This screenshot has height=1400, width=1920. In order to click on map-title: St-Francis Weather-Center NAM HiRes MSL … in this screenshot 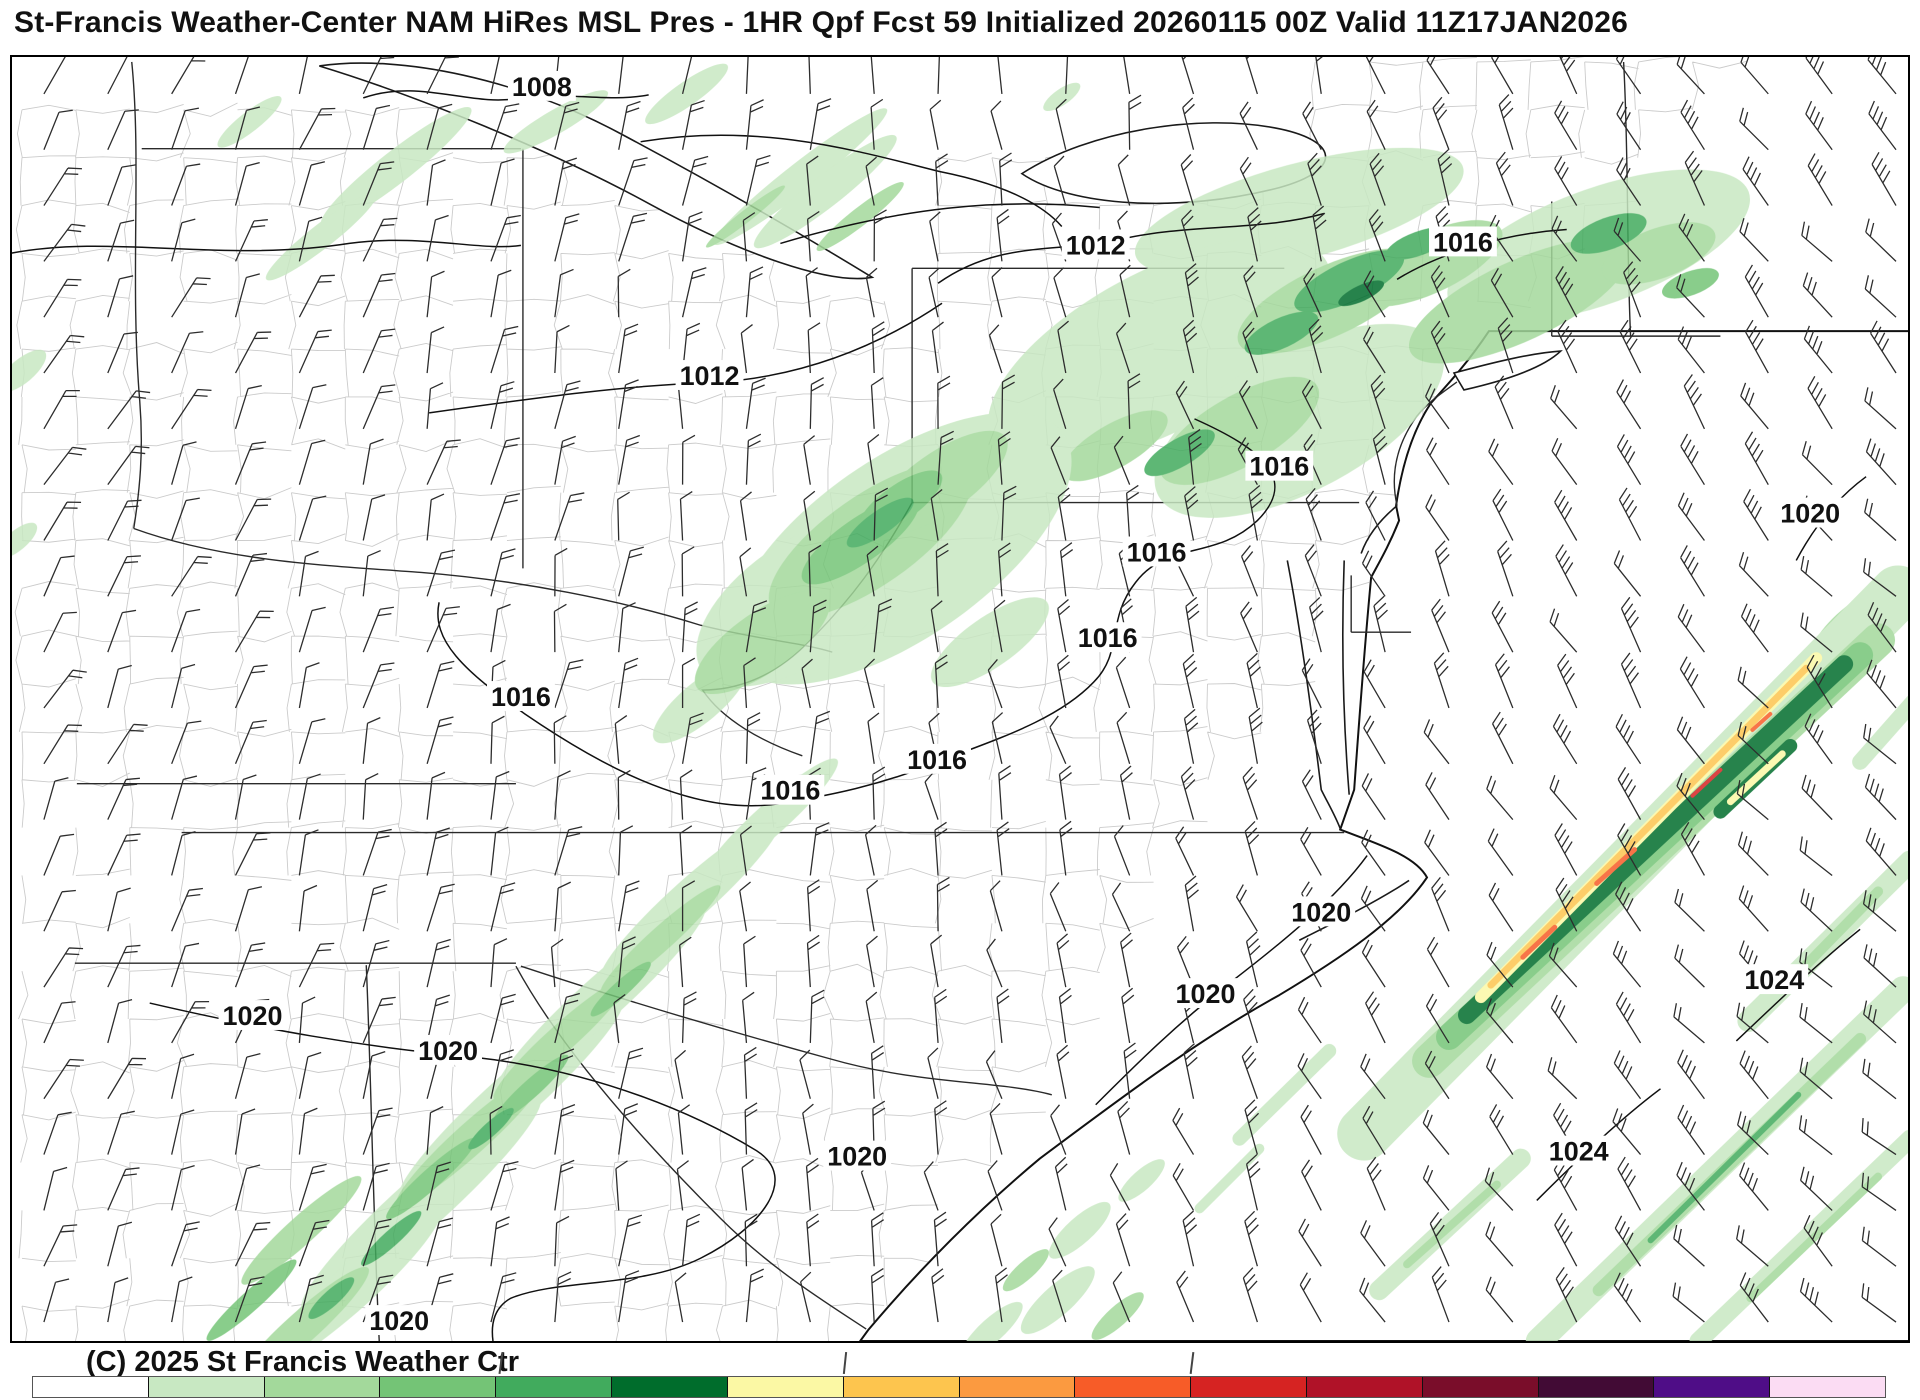, I will do `click(821, 22)`.